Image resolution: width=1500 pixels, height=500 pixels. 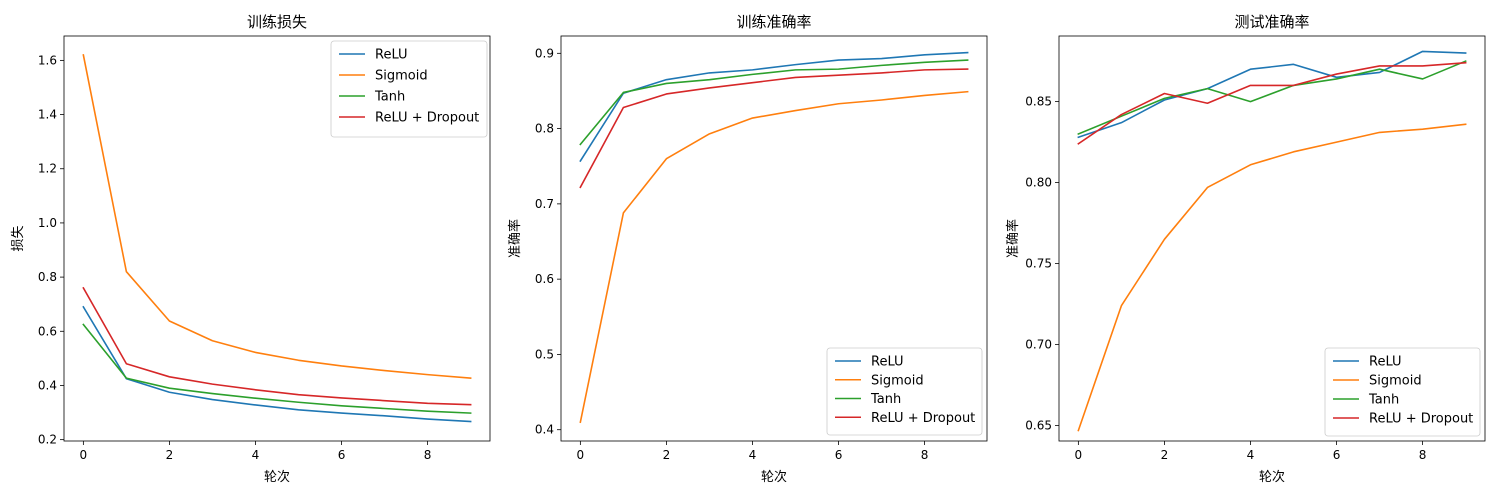 What do you see at coordinates (47, 60) in the screenshot?
I see `y-tick-label: 1.6` at bounding box center [47, 60].